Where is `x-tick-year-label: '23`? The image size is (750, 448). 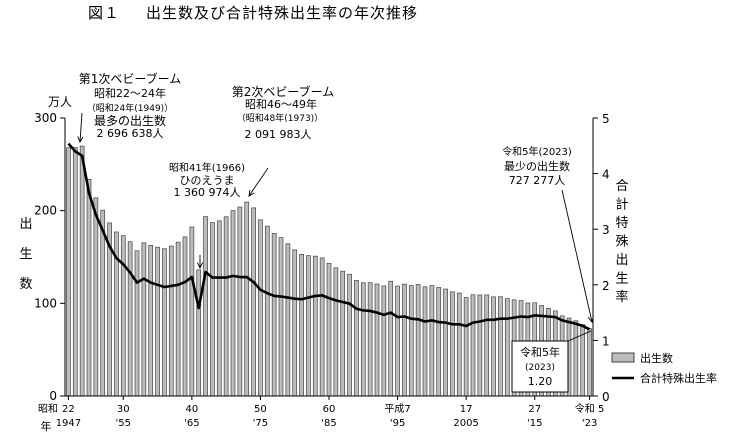 x-tick-year-label: '23 is located at coordinates (589, 423).